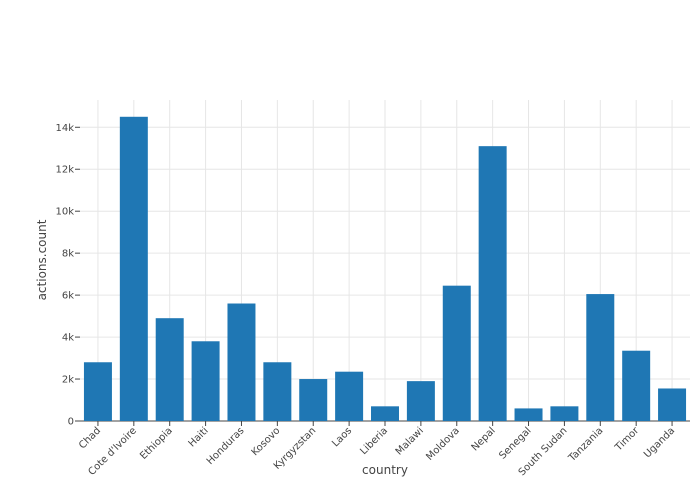 This screenshot has height=500, width=700. Describe the element at coordinates (64, 128) in the screenshot. I see `y-tick-label: 14k` at that location.